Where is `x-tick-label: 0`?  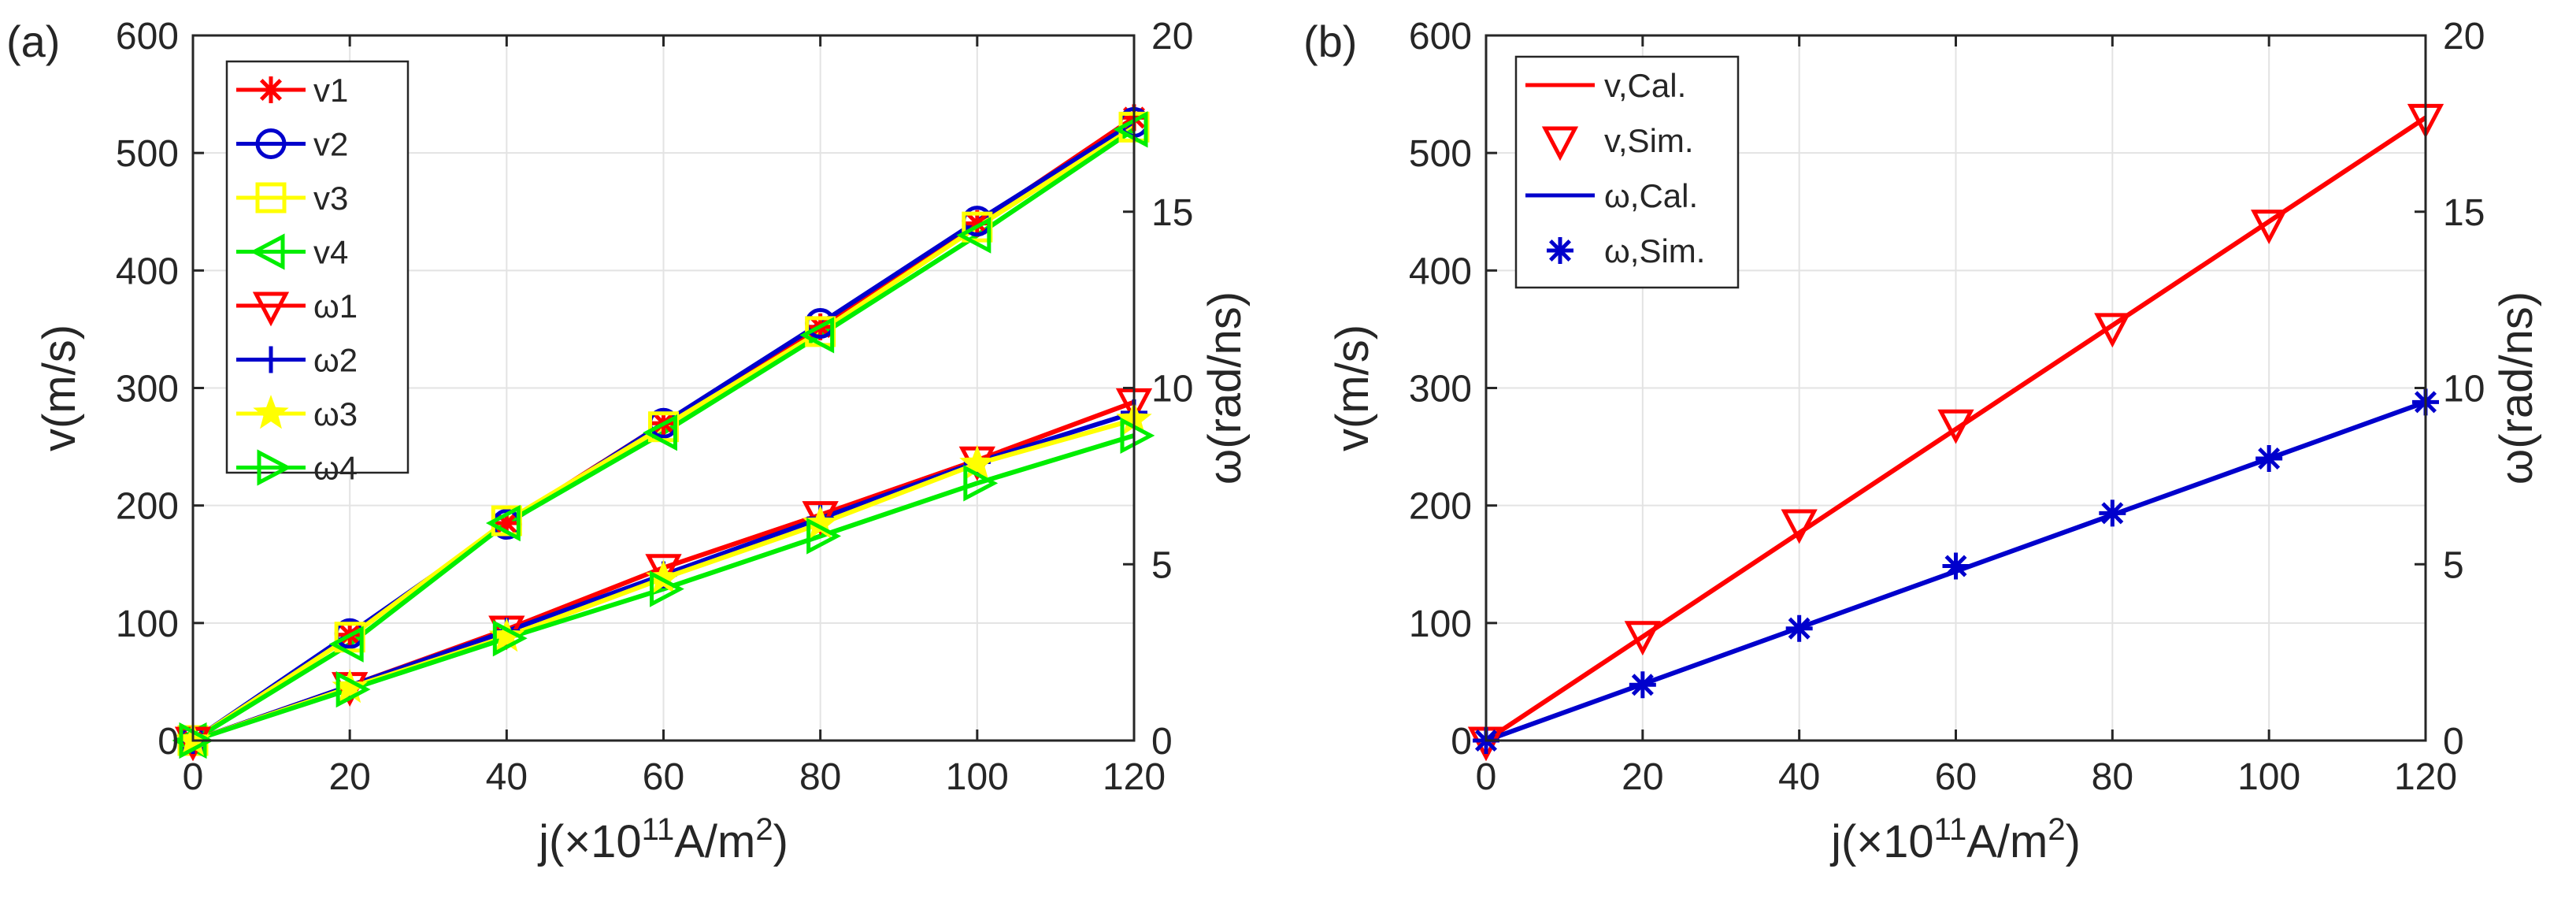 x-tick-label: 0 is located at coordinates (1486, 777).